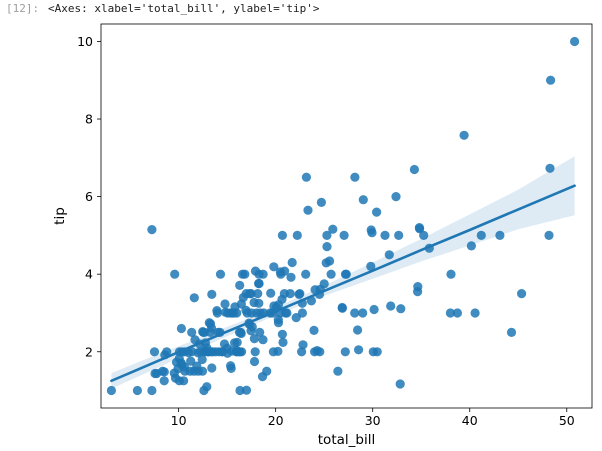 The width and height of the screenshot is (602, 451). I want to click on x-tick-label: 10, so click(179, 420).